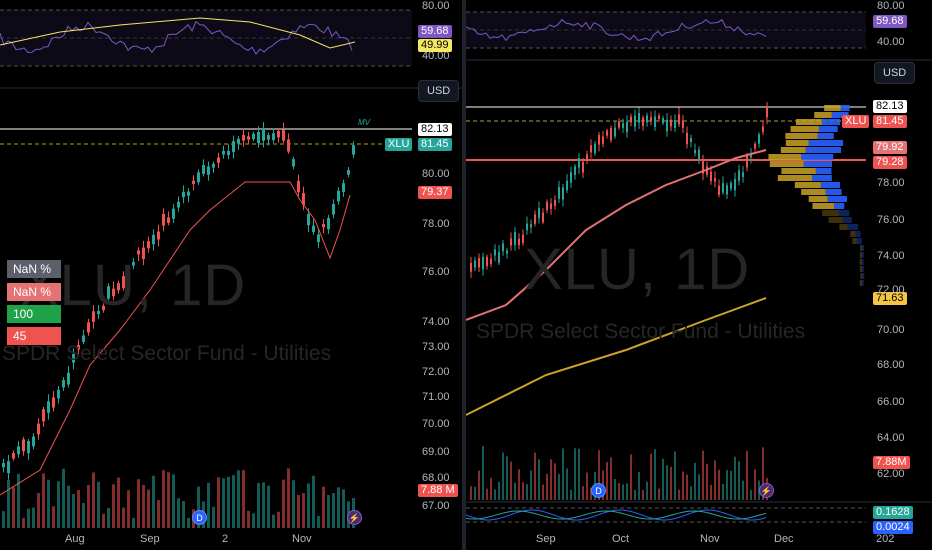 Image resolution: width=932 pixels, height=550 pixels. I want to click on time-axis-label: 202, so click(885, 539).